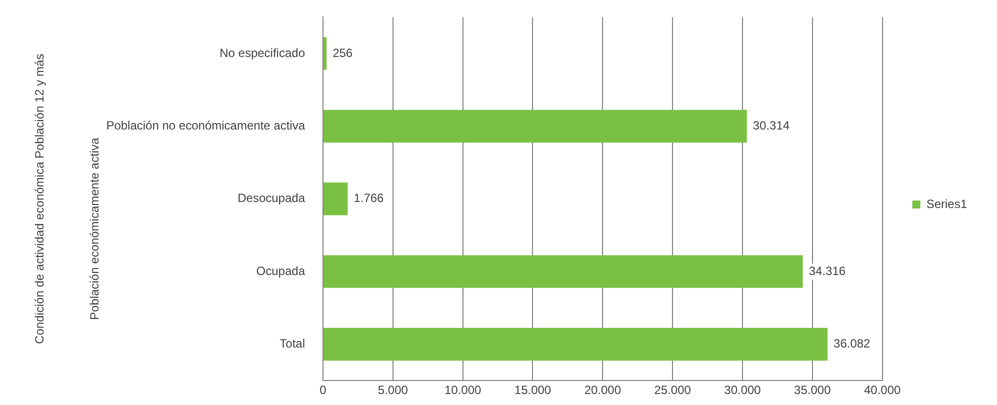  What do you see at coordinates (771, 125) in the screenshot?
I see `data-label: 30.314` at bounding box center [771, 125].